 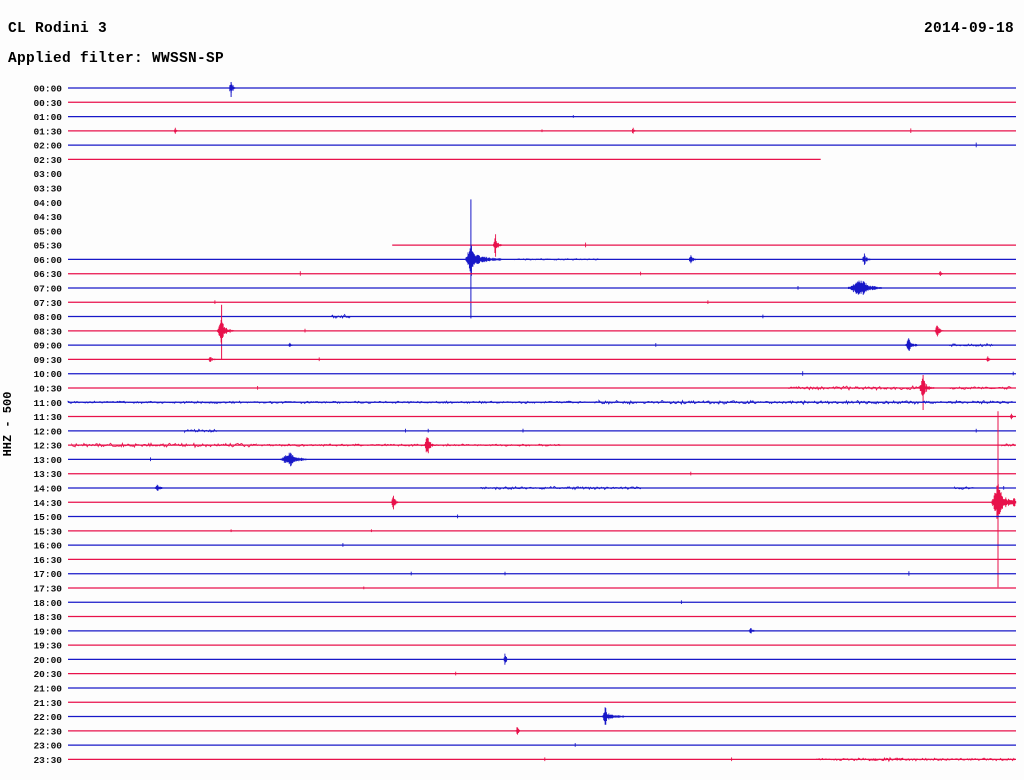 What do you see at coordinates (47, 317) in the screenshot?
I see `row-time-label: 08:00` at bounding box center [47, 317].